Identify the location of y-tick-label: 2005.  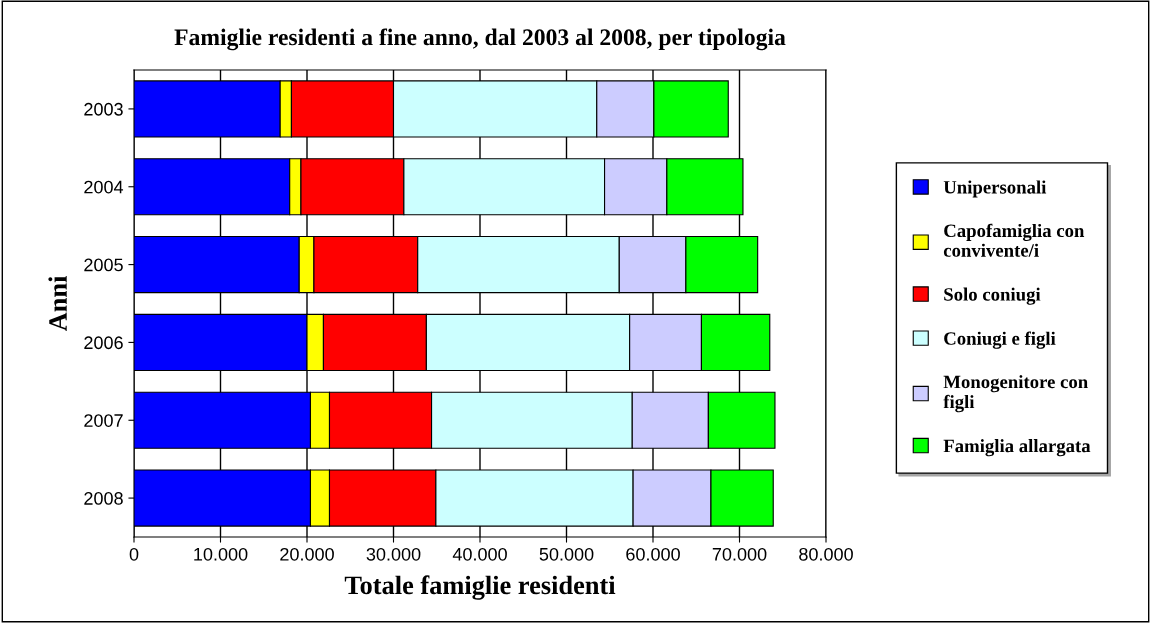
(103, 265).